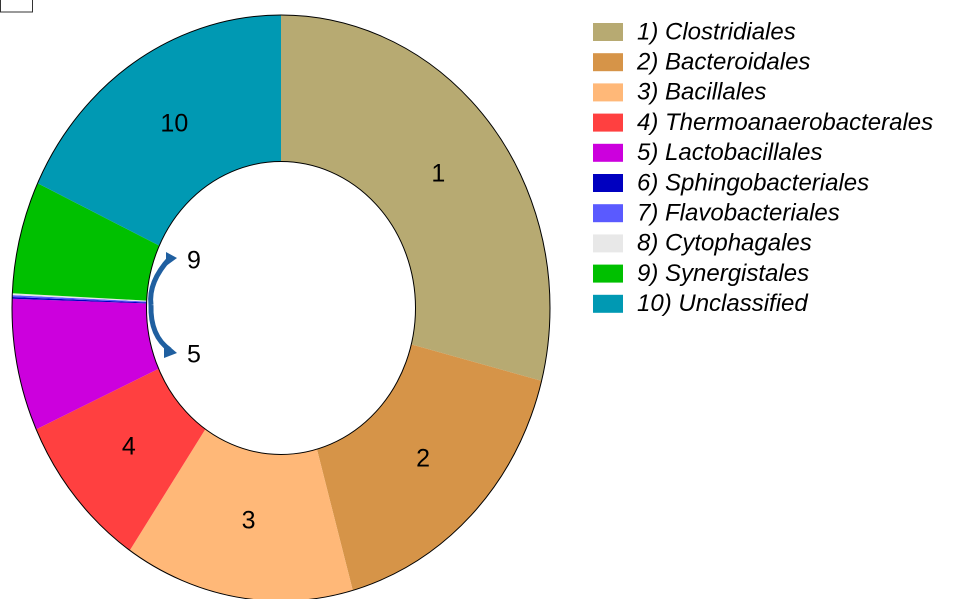  I want to click on legend-label: 2) Bacteroidales, so click(723, 62).